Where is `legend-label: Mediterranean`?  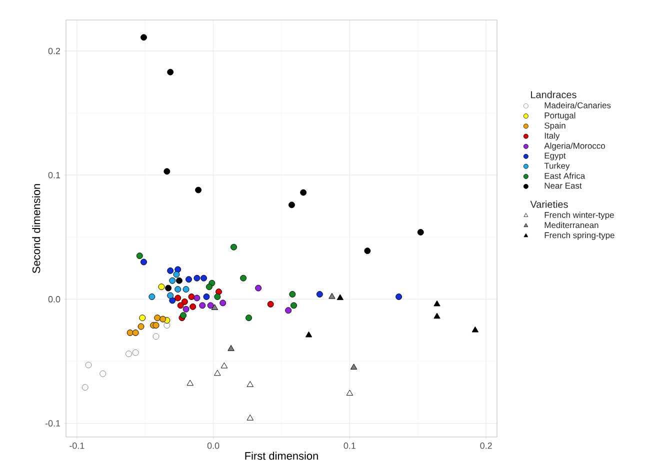
legend-label: Mediterranean is located at coordinates (571, 225).